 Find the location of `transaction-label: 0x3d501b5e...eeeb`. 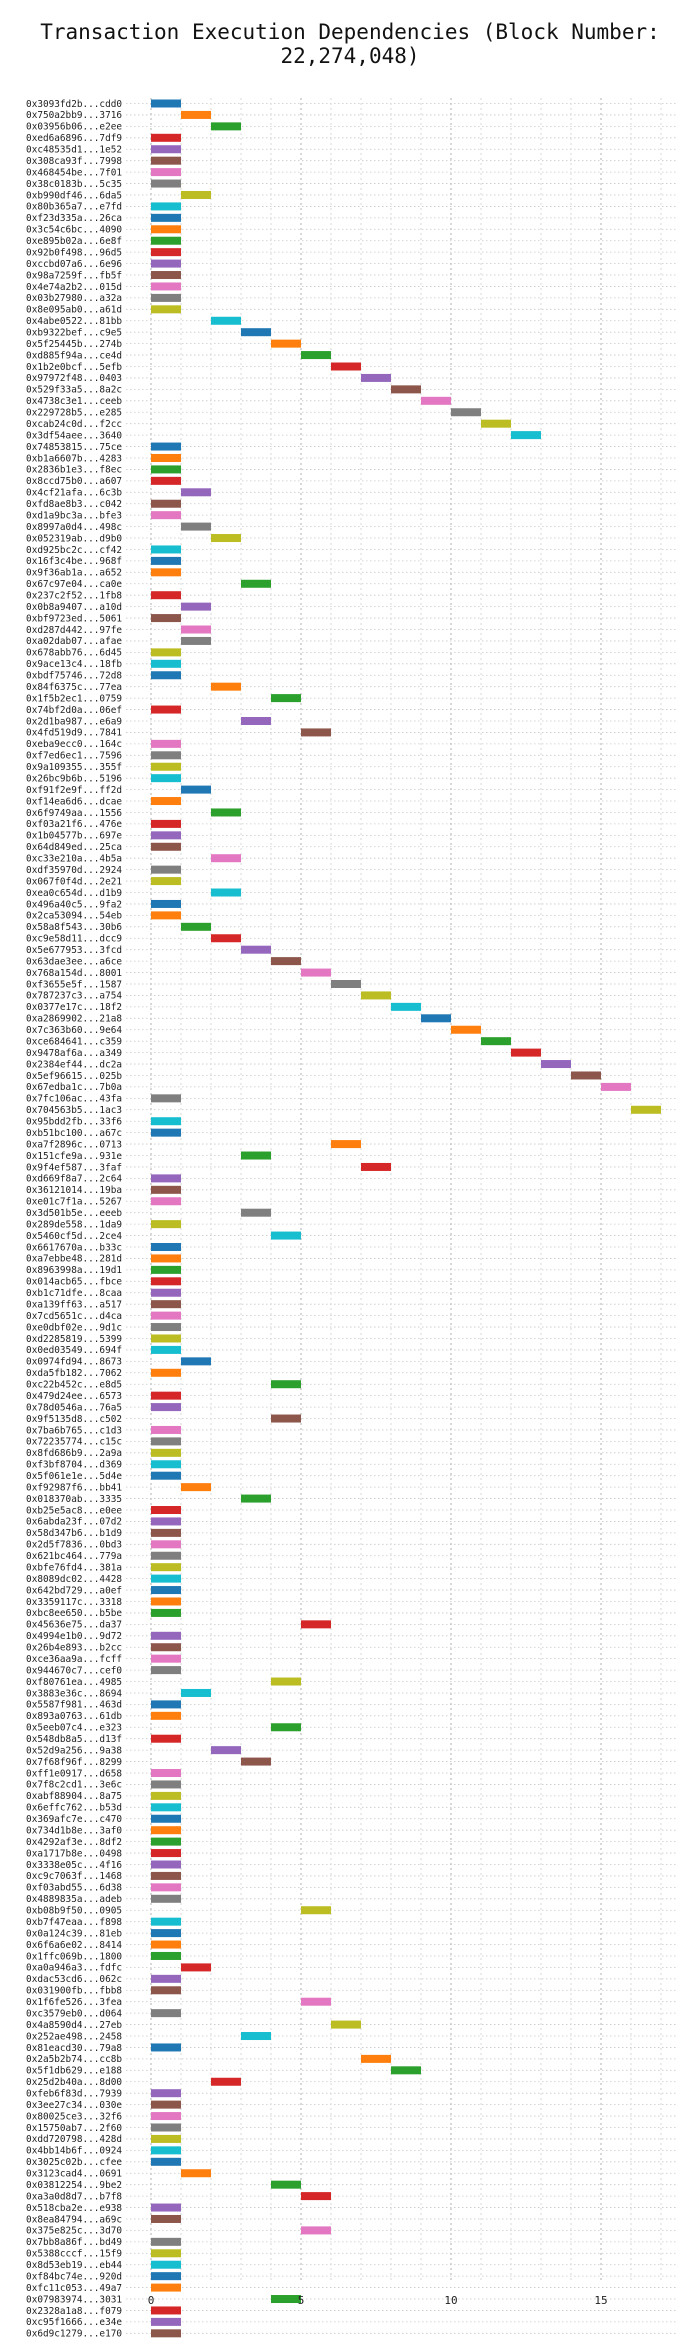

transaction-label: 0x3d501b5e...eeeb is located at coordinates (74, 1213).